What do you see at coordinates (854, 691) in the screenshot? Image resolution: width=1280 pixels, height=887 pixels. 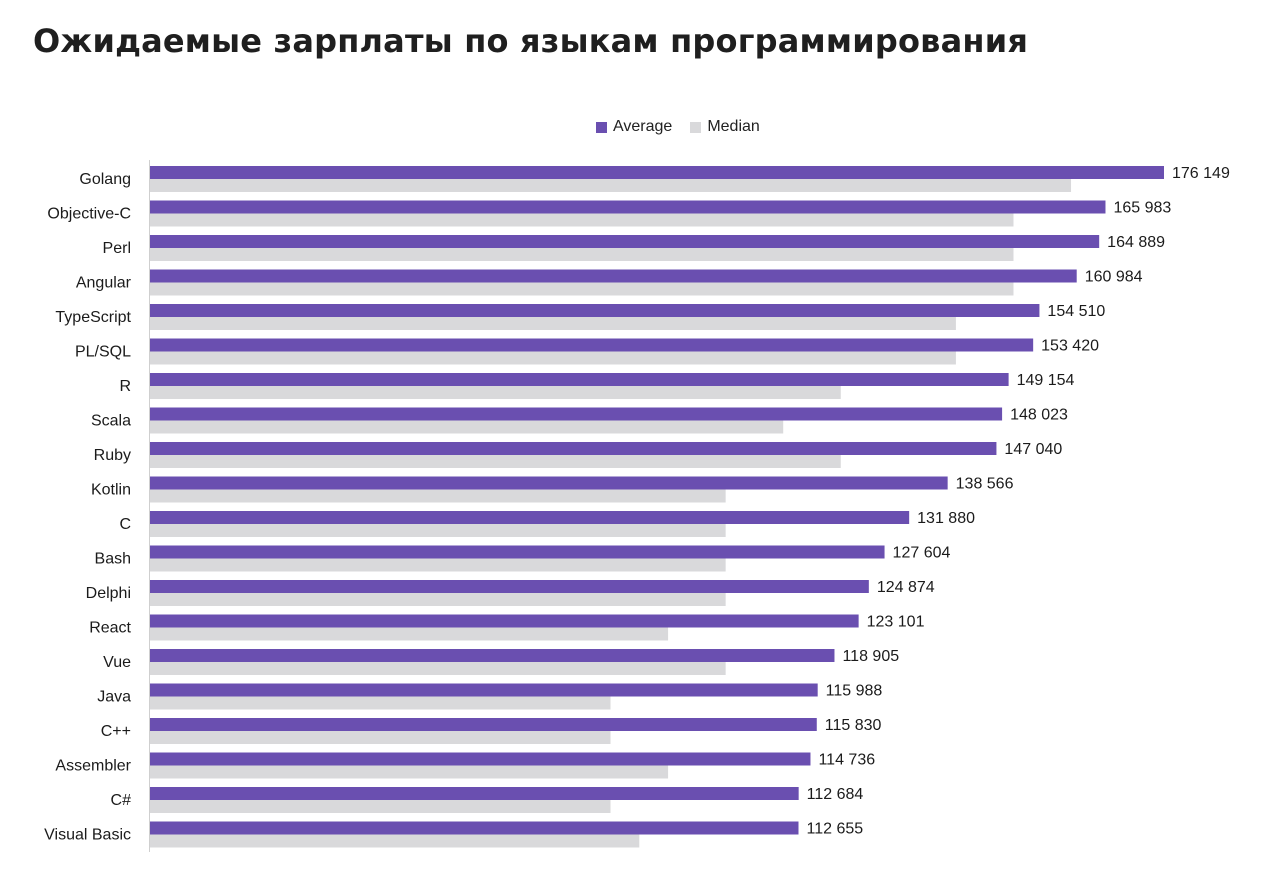 I see `average-data-label: 115 988` at bounding box center [854, 691].